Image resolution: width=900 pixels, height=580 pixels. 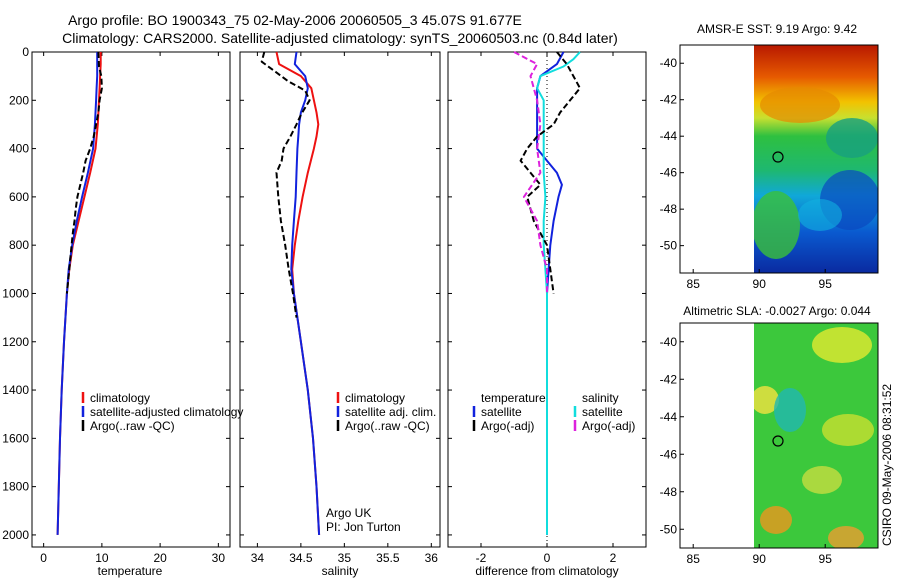 What do you see at coordinates (166, 412) in the screenshot?
I see `legend-label-satellite: satellite-adjusted climatology` at bounding box center [166, 412].